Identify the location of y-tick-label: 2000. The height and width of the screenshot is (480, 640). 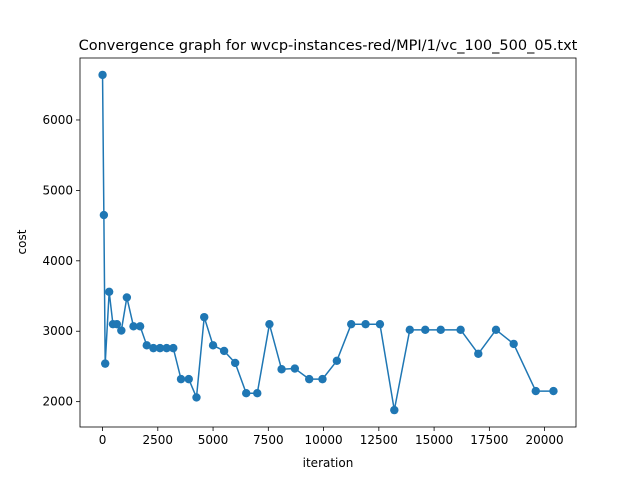
(57, 402).